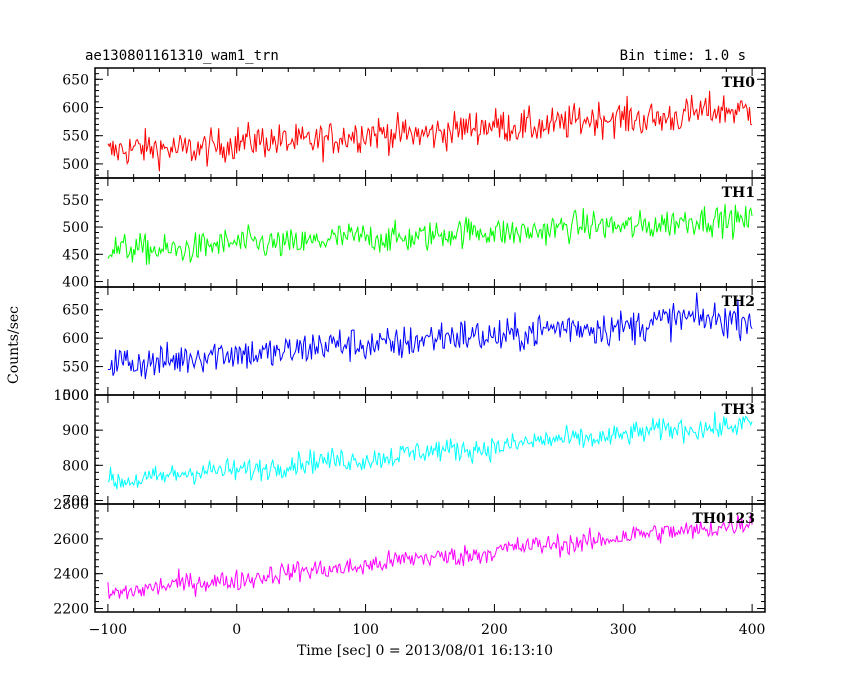 This screenshot has width=850, height=680. I want to click on bin-time-label: Bin time: 1.0 s, so click(683, 56).